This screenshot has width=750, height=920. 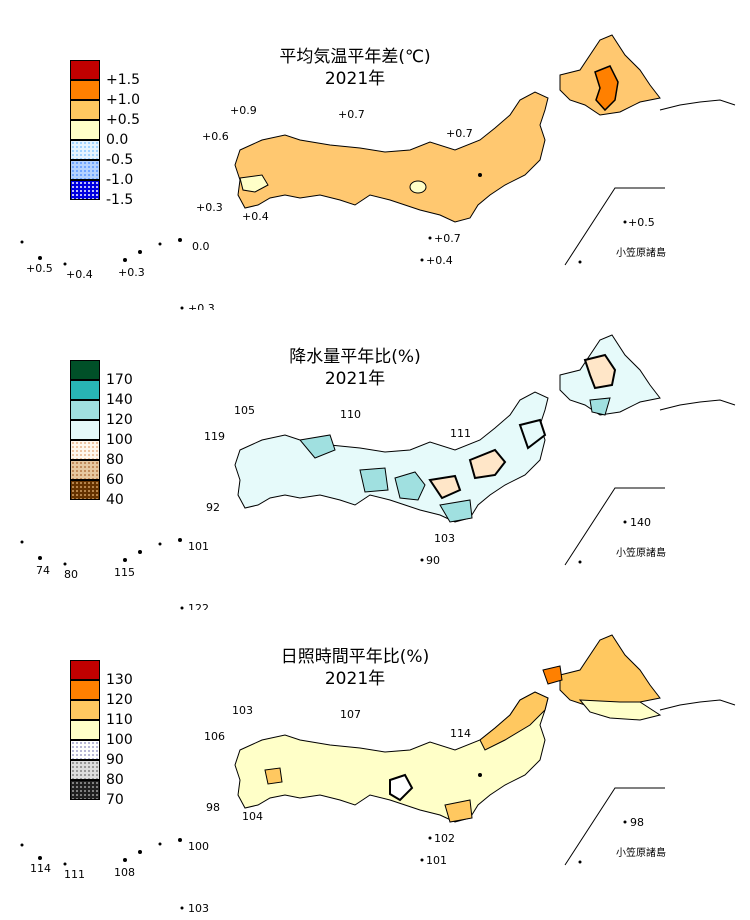 I want to click on hokkaido-south, so click(x=620, y=710).